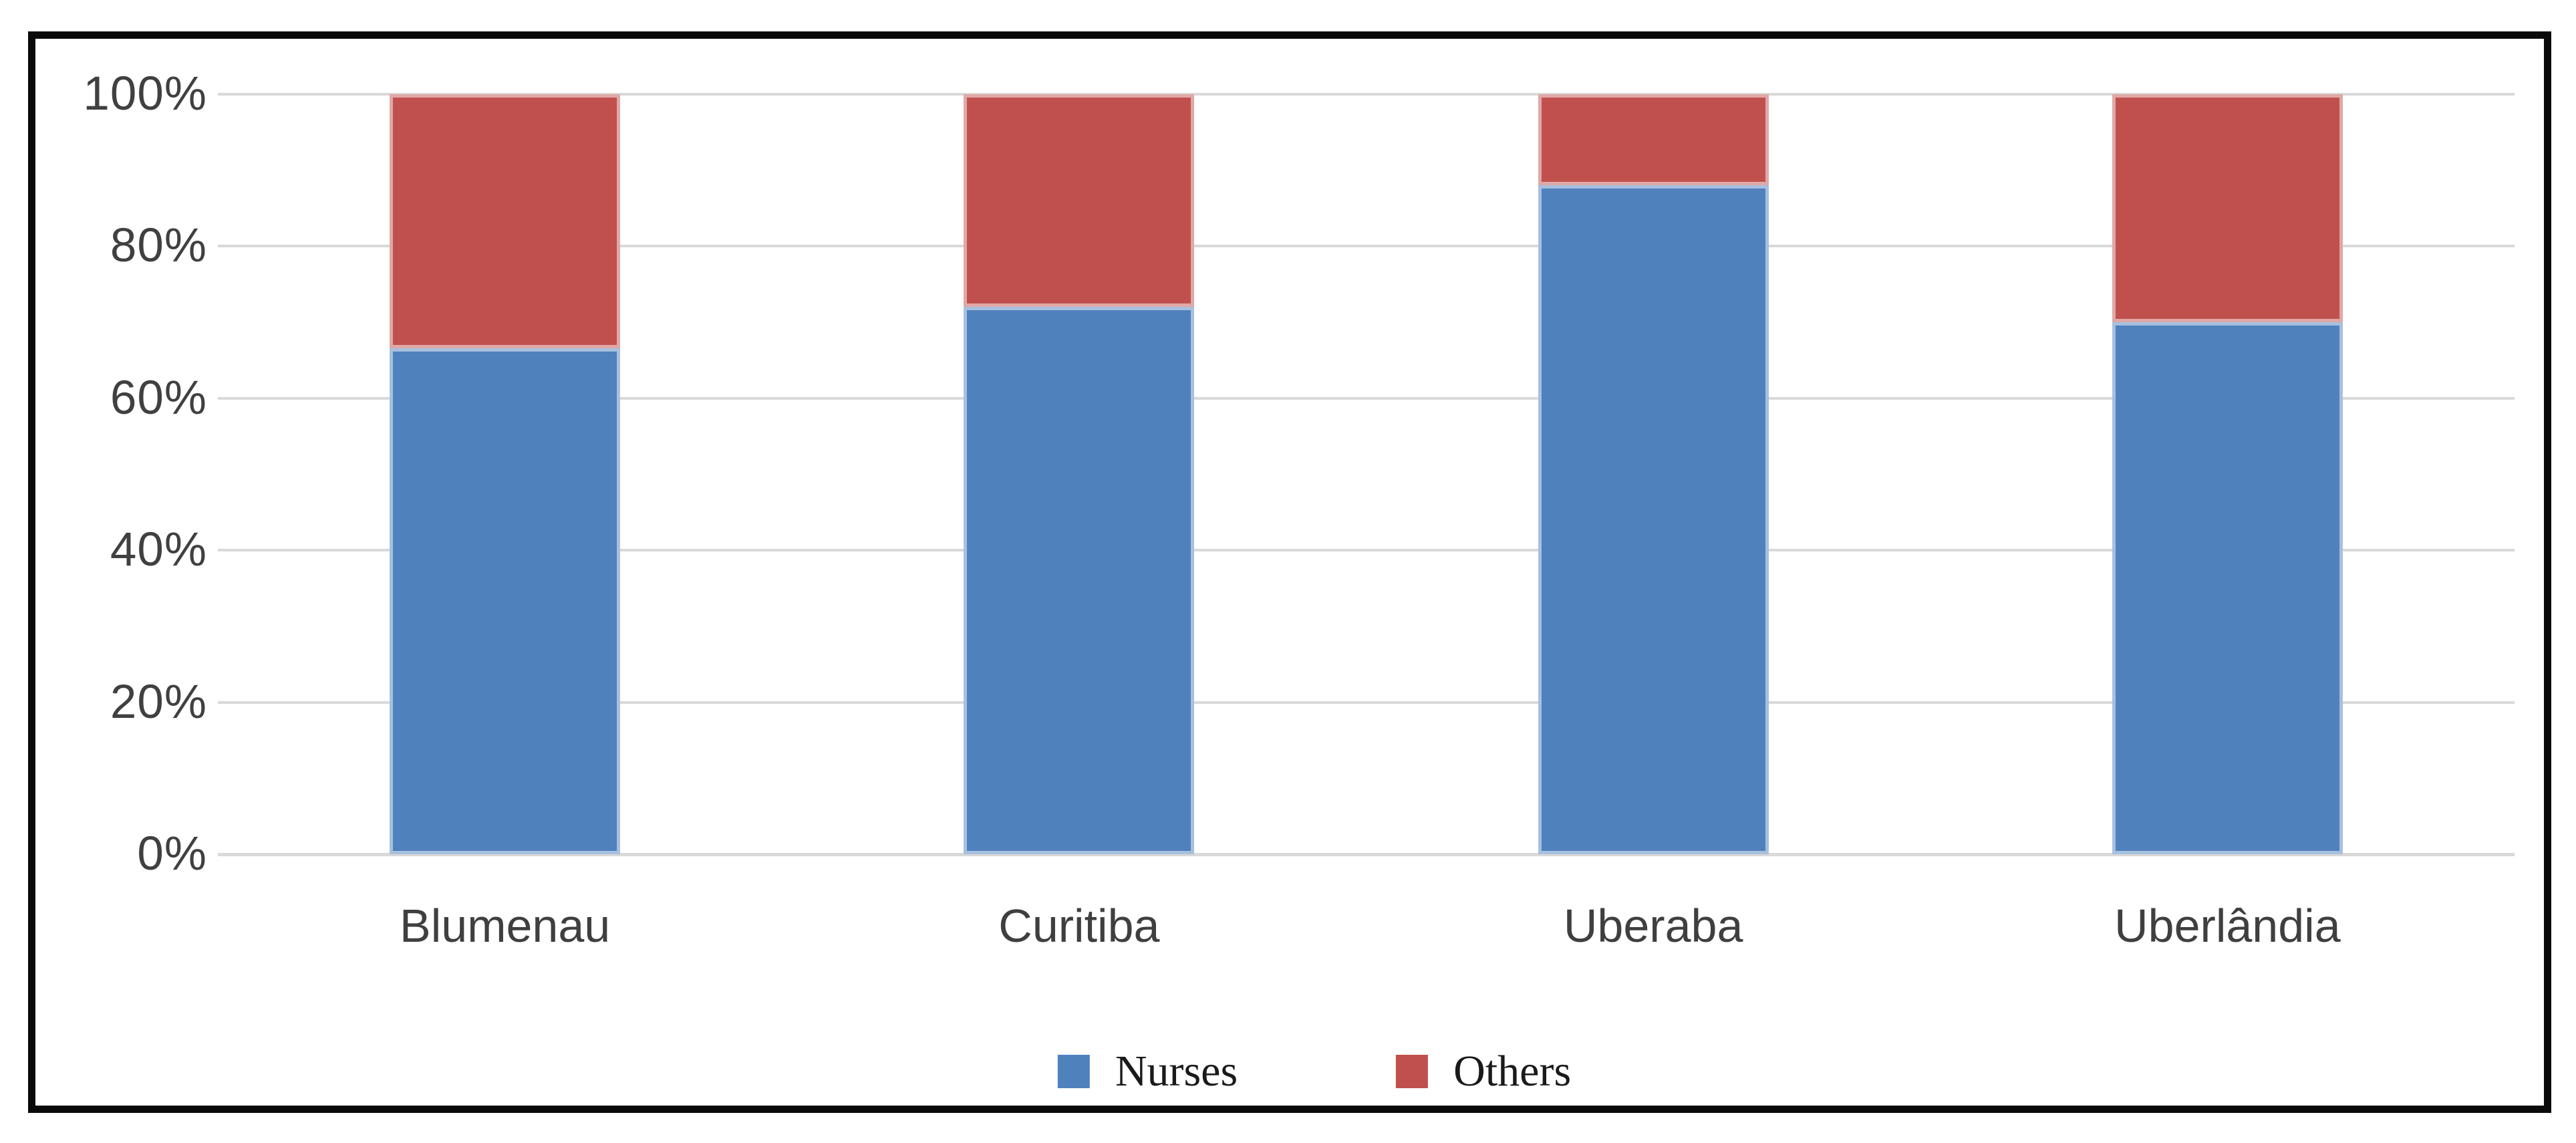 Image resolution: width=2576 pixels, height=1143 pixels. Describe the element at coordinates (158, 550) in the screenshot. I see `y-tick-label-40: 40%` at that location.